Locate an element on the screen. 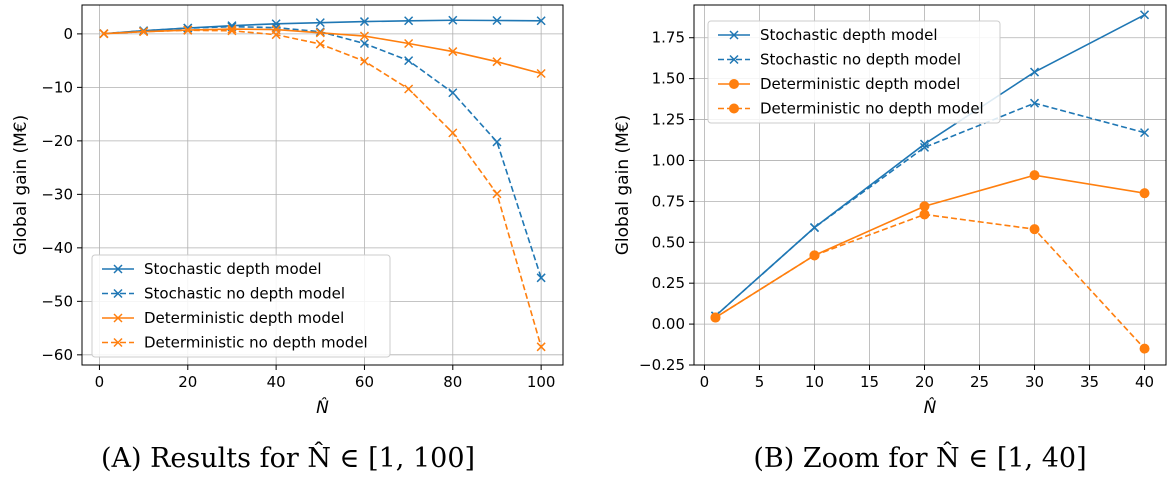 The image size is (1173, 480). legend-box is located at coordinates (241, 306).